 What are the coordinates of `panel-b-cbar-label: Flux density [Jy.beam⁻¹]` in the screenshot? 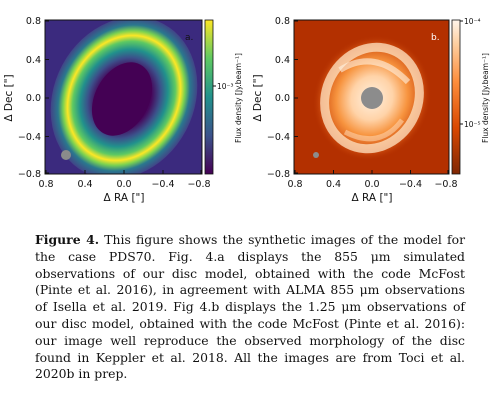 It's located at (485, 98).